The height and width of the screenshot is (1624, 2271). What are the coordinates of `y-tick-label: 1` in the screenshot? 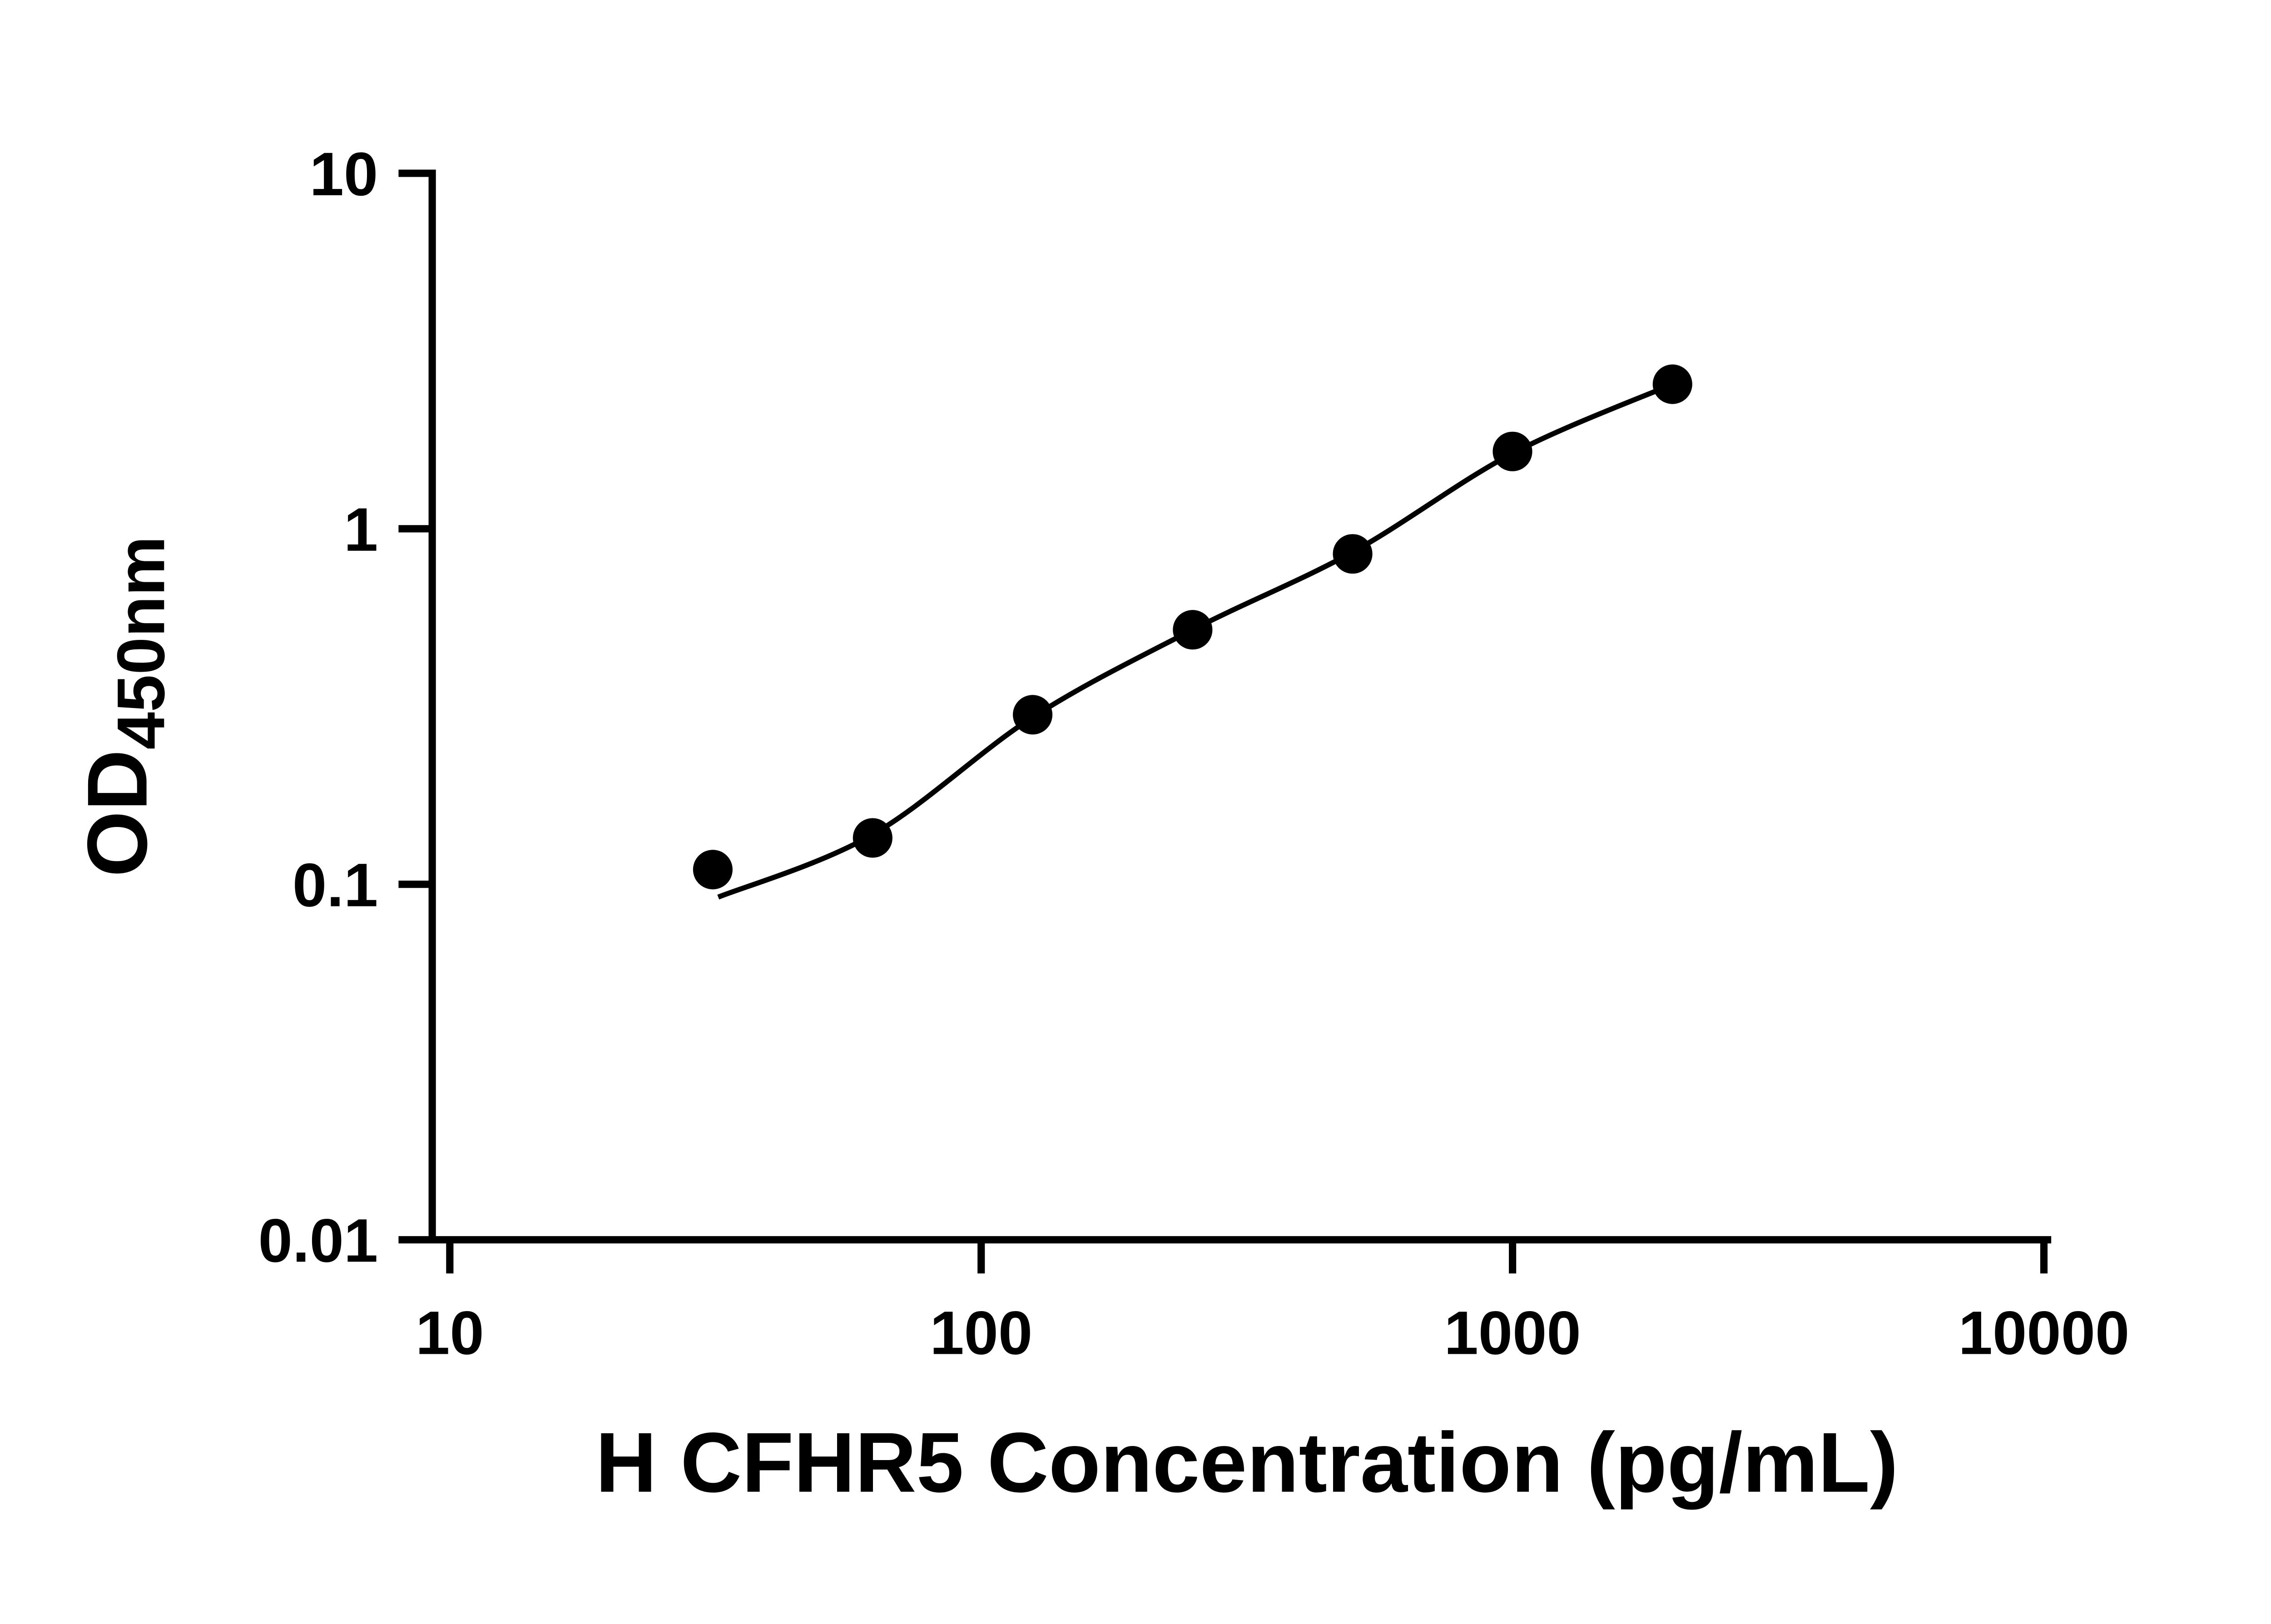 It's located at (361, 529).